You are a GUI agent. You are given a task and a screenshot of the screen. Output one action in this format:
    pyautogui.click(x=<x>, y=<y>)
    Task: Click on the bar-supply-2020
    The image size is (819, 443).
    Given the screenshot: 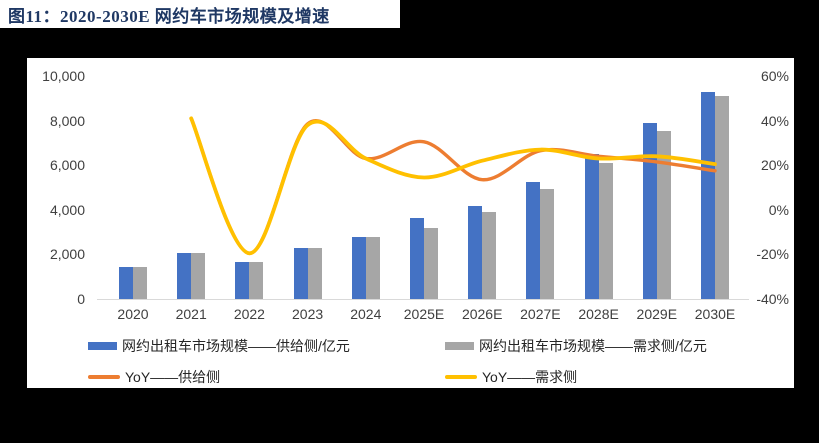 What is the action you would take?
    pyautogui.click(x=126, y=282)
    